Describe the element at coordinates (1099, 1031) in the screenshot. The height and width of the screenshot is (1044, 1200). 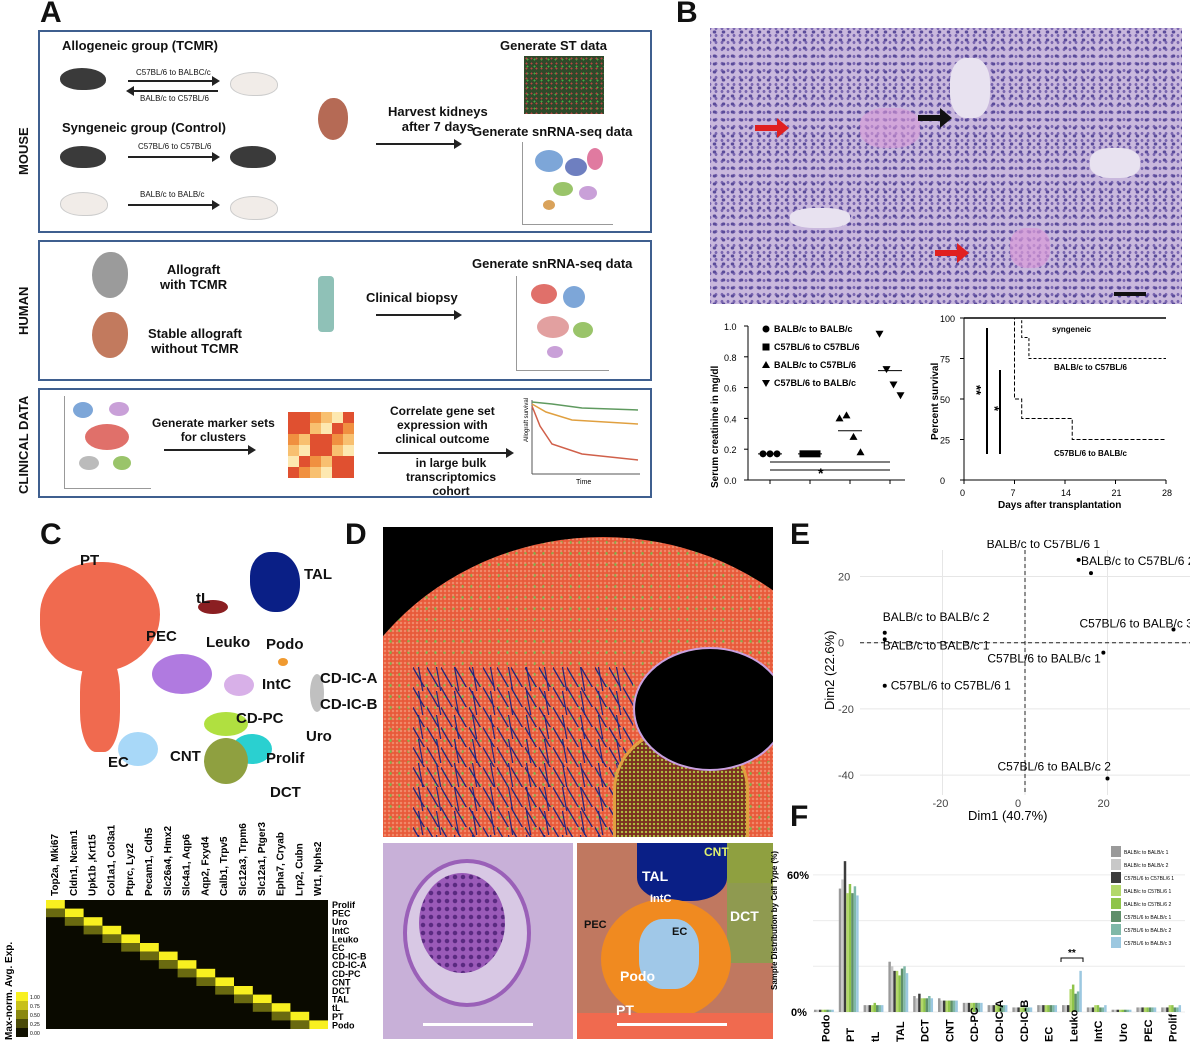
I see `bar-category-label: IntC` at that location.